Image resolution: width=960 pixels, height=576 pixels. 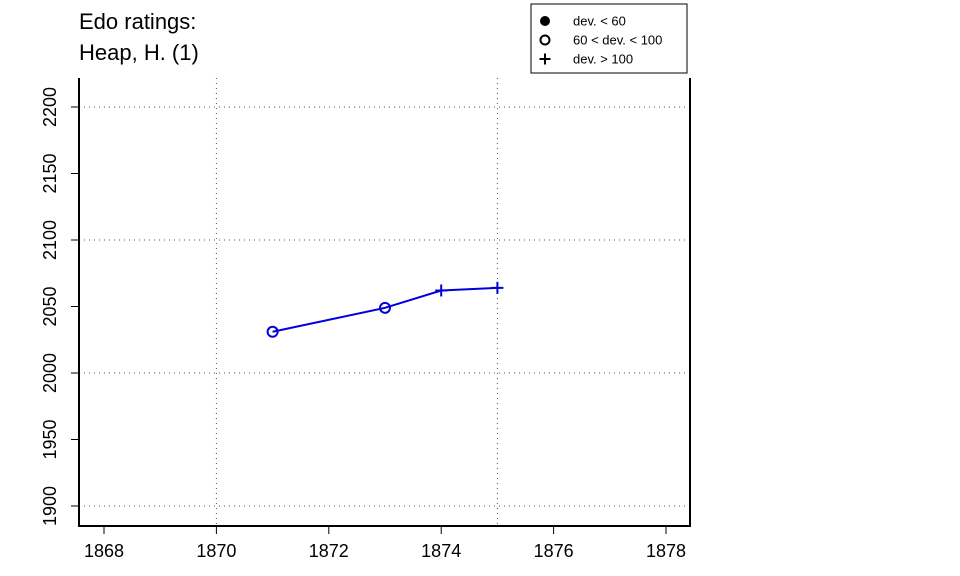 I want to click on x-tick-label: 1878, so click(x=666, y=551).